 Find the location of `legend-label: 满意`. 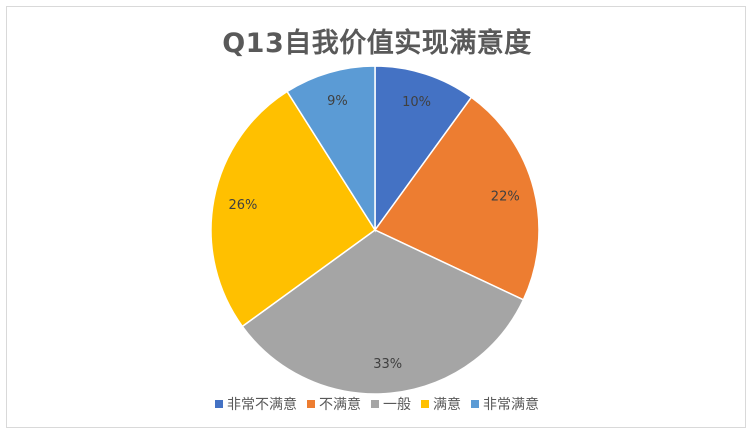

legend-label: 满意 is located at coordinates (447, 405).